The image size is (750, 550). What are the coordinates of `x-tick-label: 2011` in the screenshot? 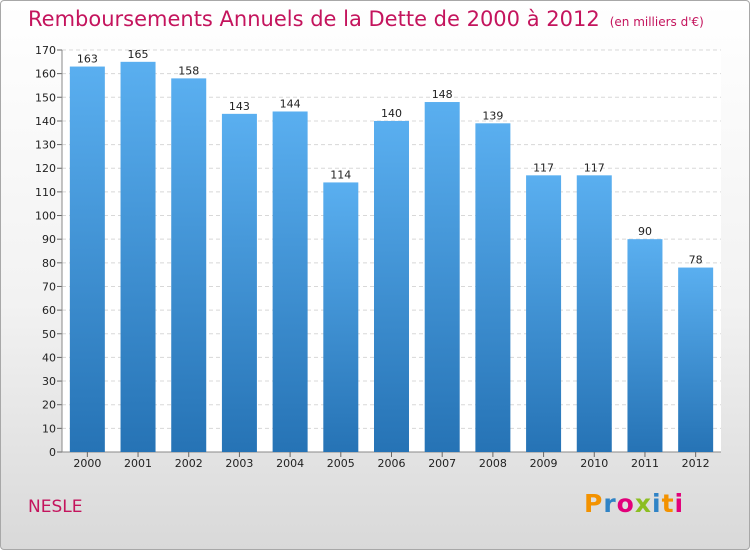 It's located at (645, 463).